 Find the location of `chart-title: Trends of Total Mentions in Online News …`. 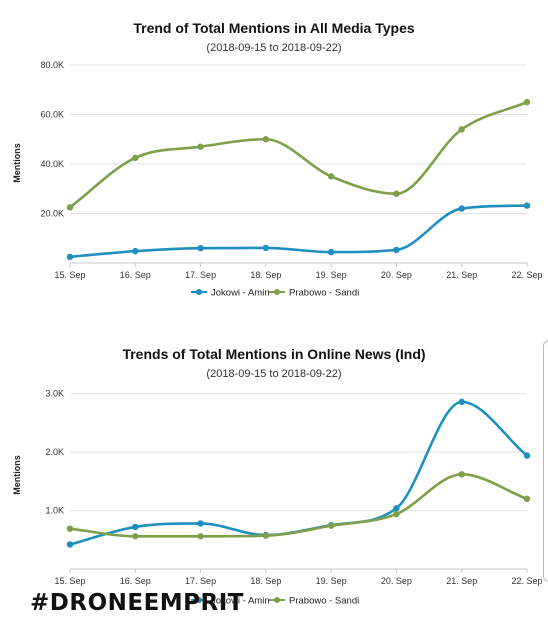

chart-title: Trends of Total Mentions in Online News … is located at coordinates (274, 354).